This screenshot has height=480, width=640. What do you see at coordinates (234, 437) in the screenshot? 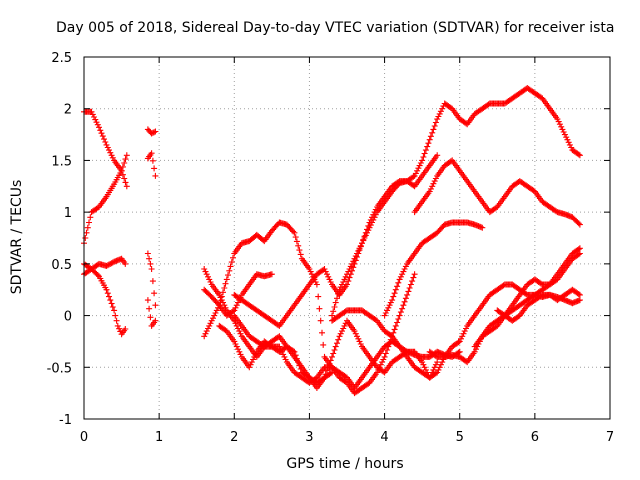
I see `x-tick-label: 2` at bounding box center [234, 437].